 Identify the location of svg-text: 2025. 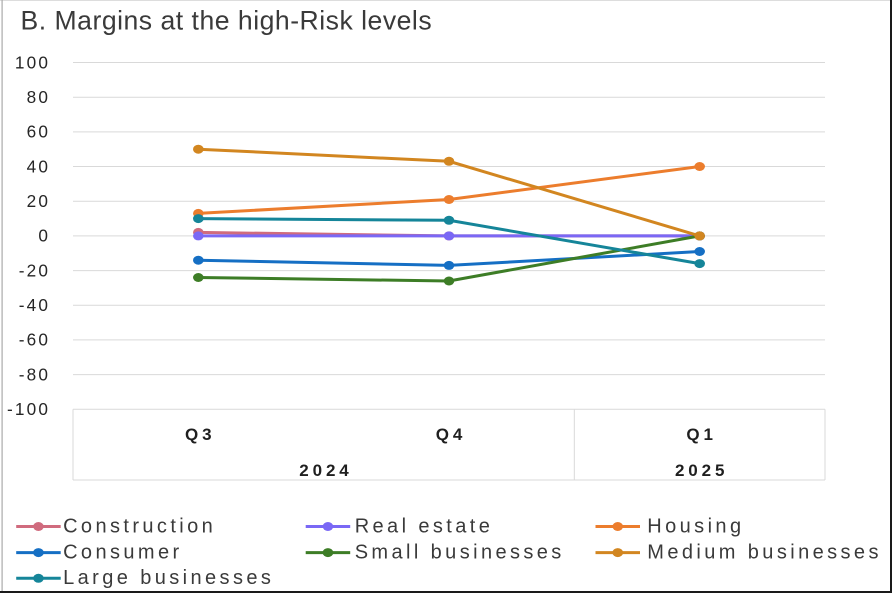
(701, 470).